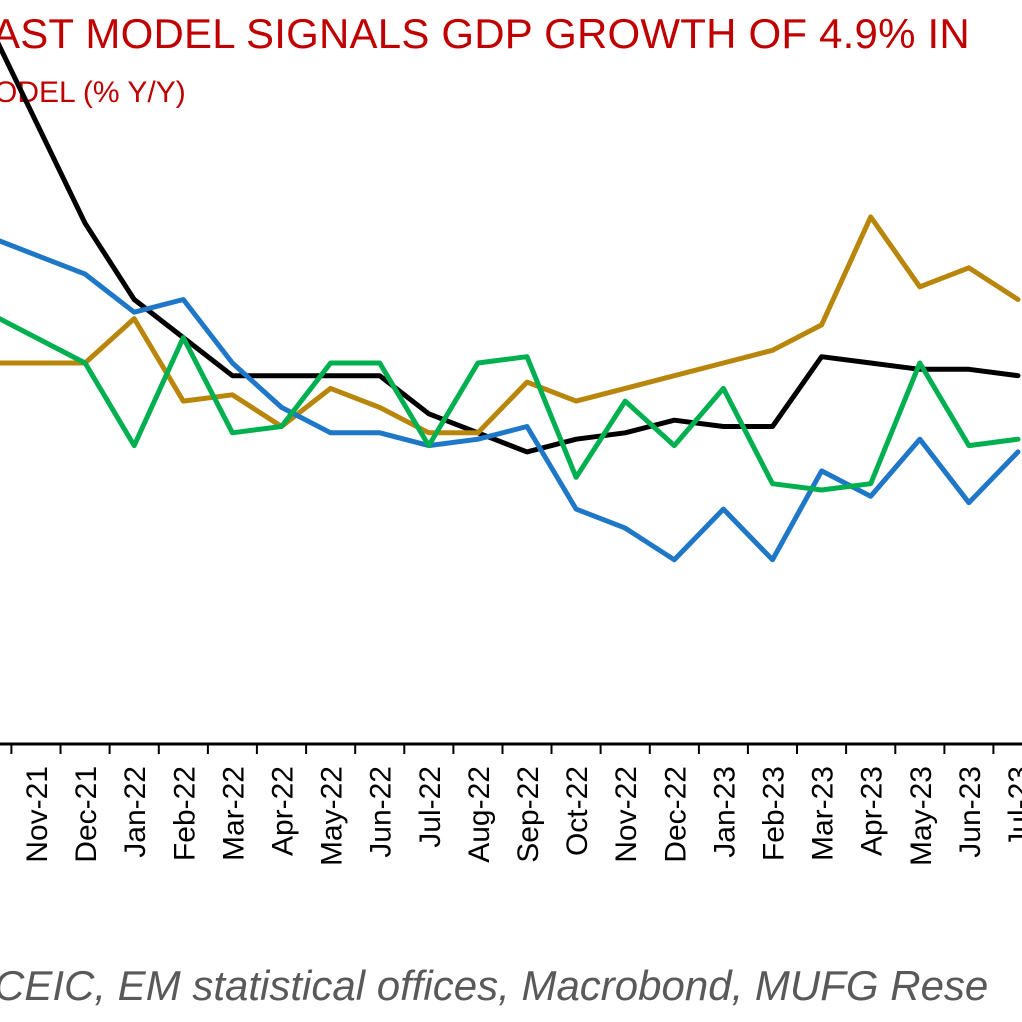 Image resolution: width=1022 pixels, height=1022 pixels. What do you see at coordinates (724, 812) in the screenshot?
I see `x-tick-label: Jan-23` at bounding box center [724, 812].